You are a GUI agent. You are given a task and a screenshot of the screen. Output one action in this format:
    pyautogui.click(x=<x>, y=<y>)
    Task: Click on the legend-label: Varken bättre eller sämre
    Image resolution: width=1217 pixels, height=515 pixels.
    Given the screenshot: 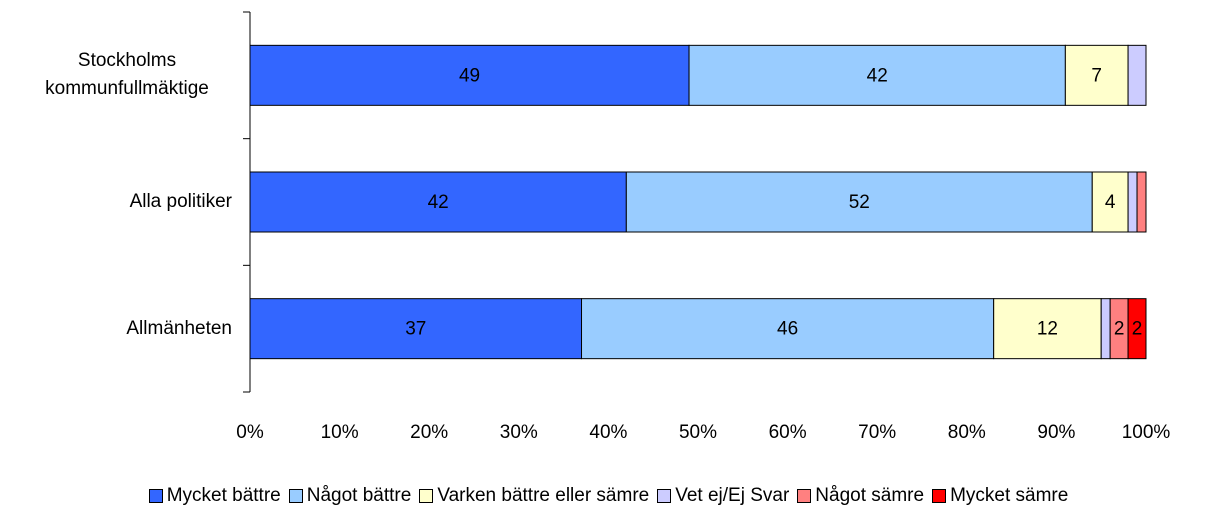 What is the action you would take?
    pyautogui.click(x=543, y=495)
    